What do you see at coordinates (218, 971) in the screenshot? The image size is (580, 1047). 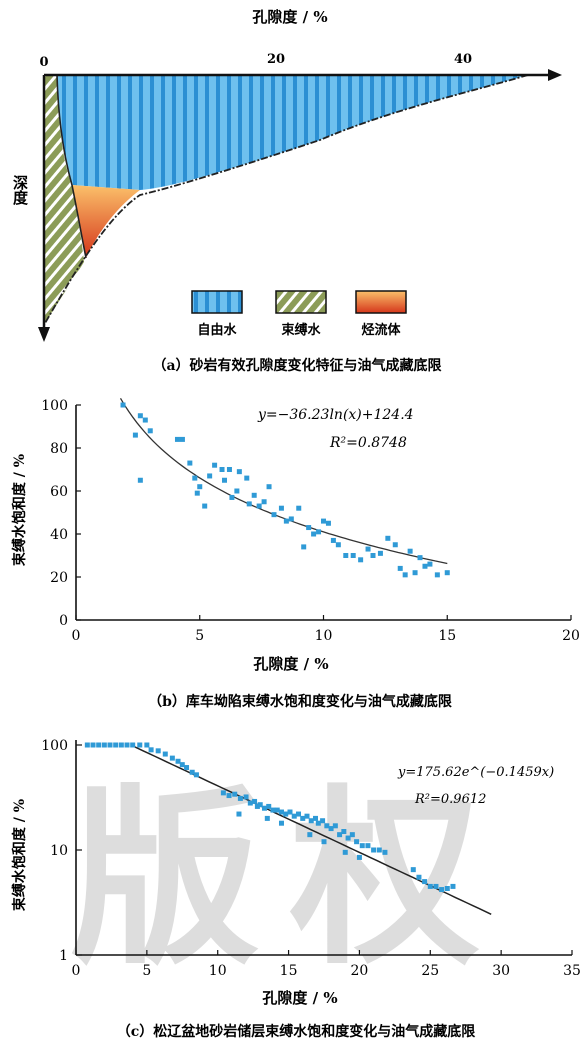 I see `panel-c-x-tick-label: 10` at bounding box center [218, 971].